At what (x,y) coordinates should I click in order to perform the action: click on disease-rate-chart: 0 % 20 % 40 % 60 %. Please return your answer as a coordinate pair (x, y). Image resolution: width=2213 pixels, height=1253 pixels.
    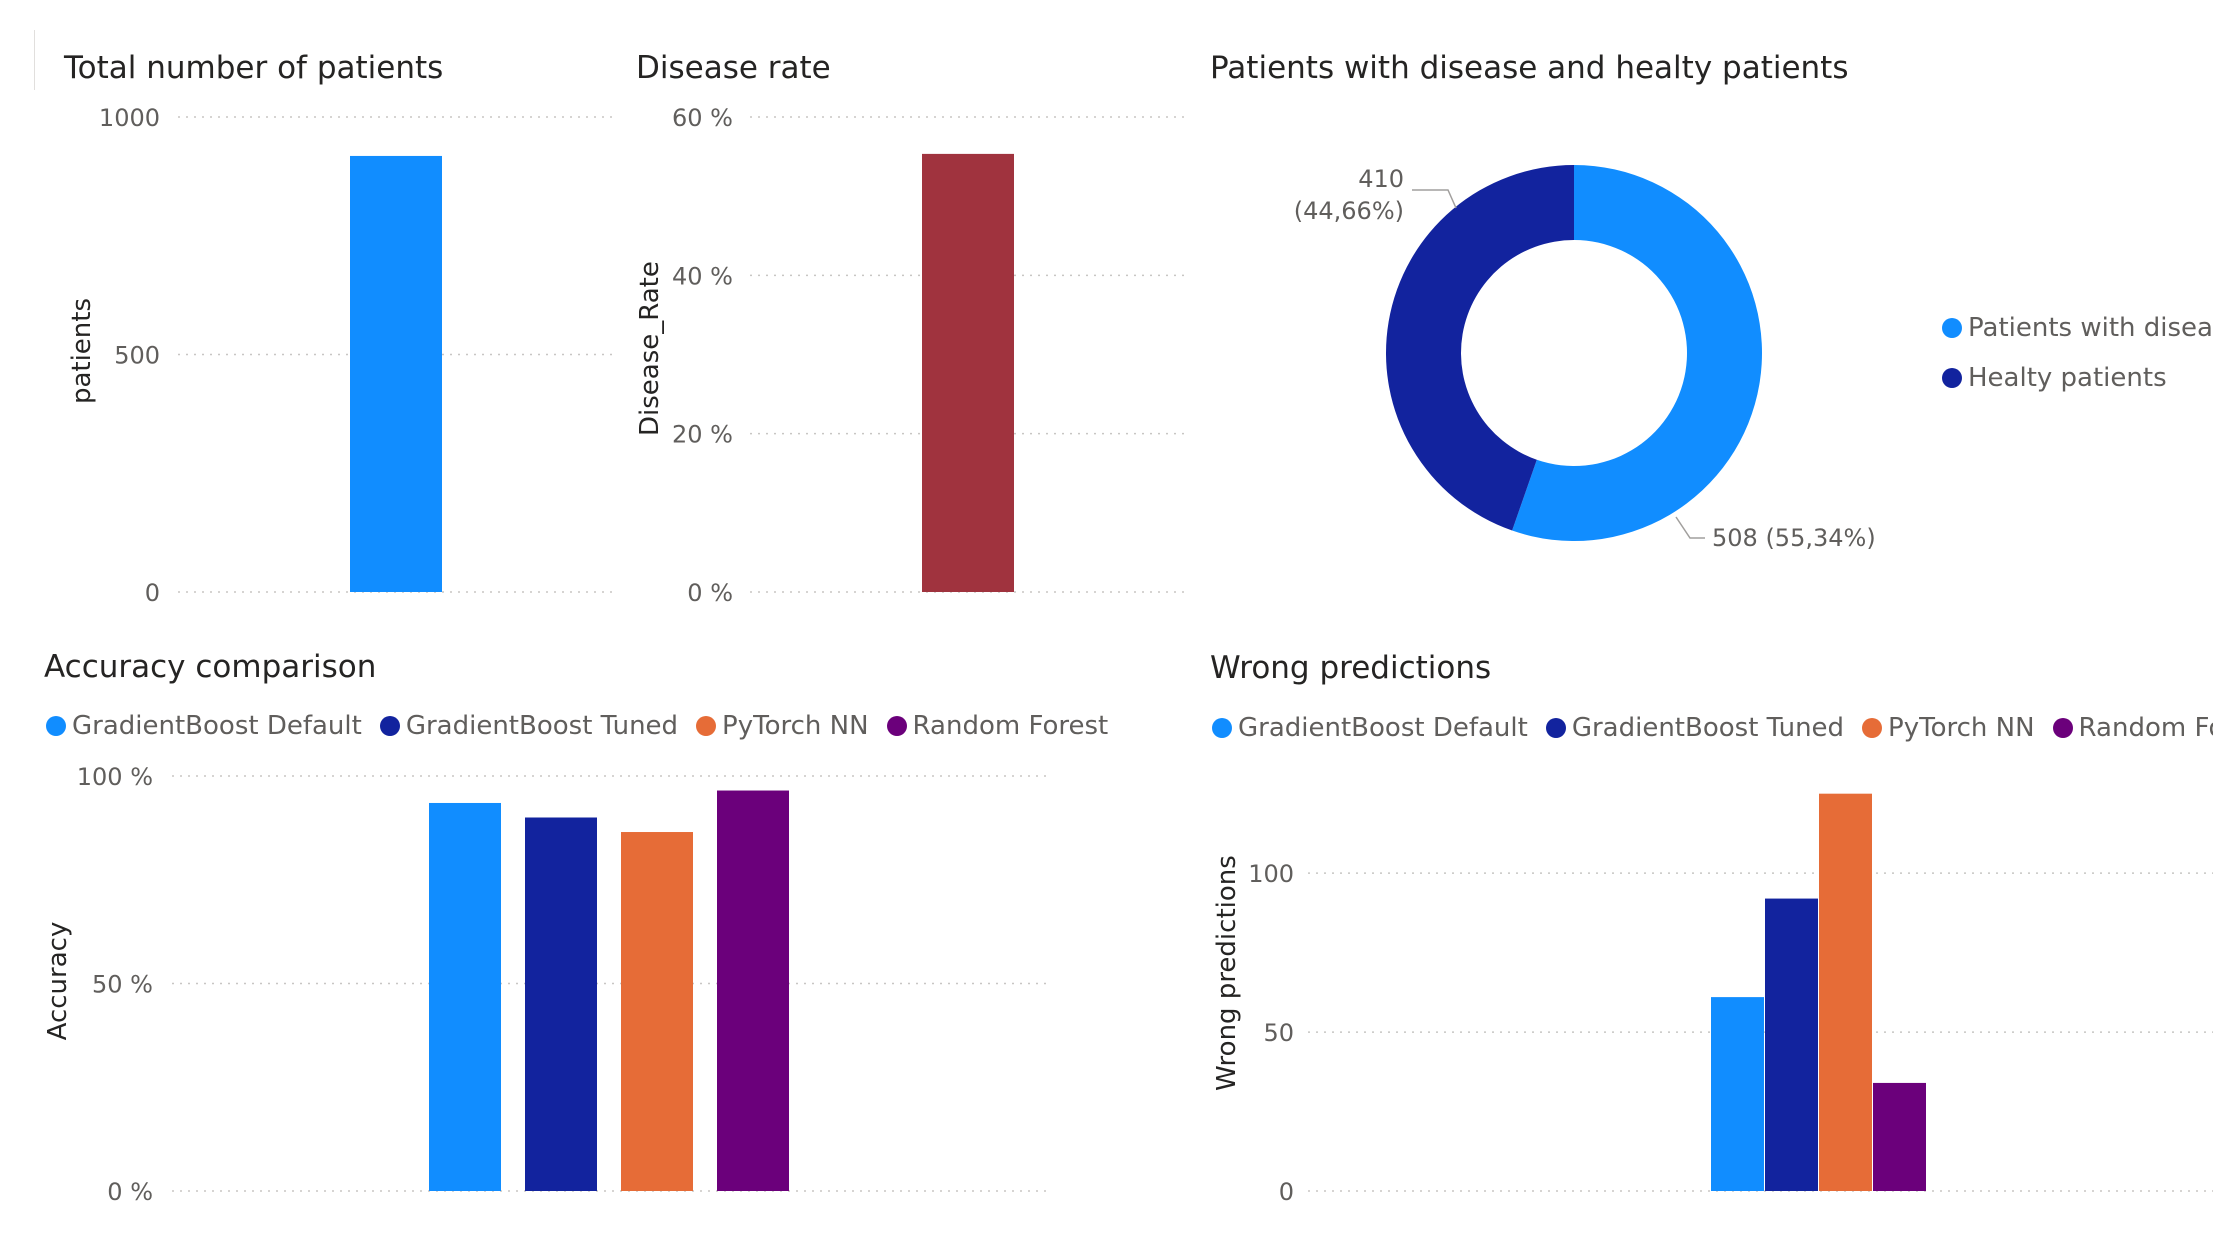
    Looking at the image, I should click on (928, 355).